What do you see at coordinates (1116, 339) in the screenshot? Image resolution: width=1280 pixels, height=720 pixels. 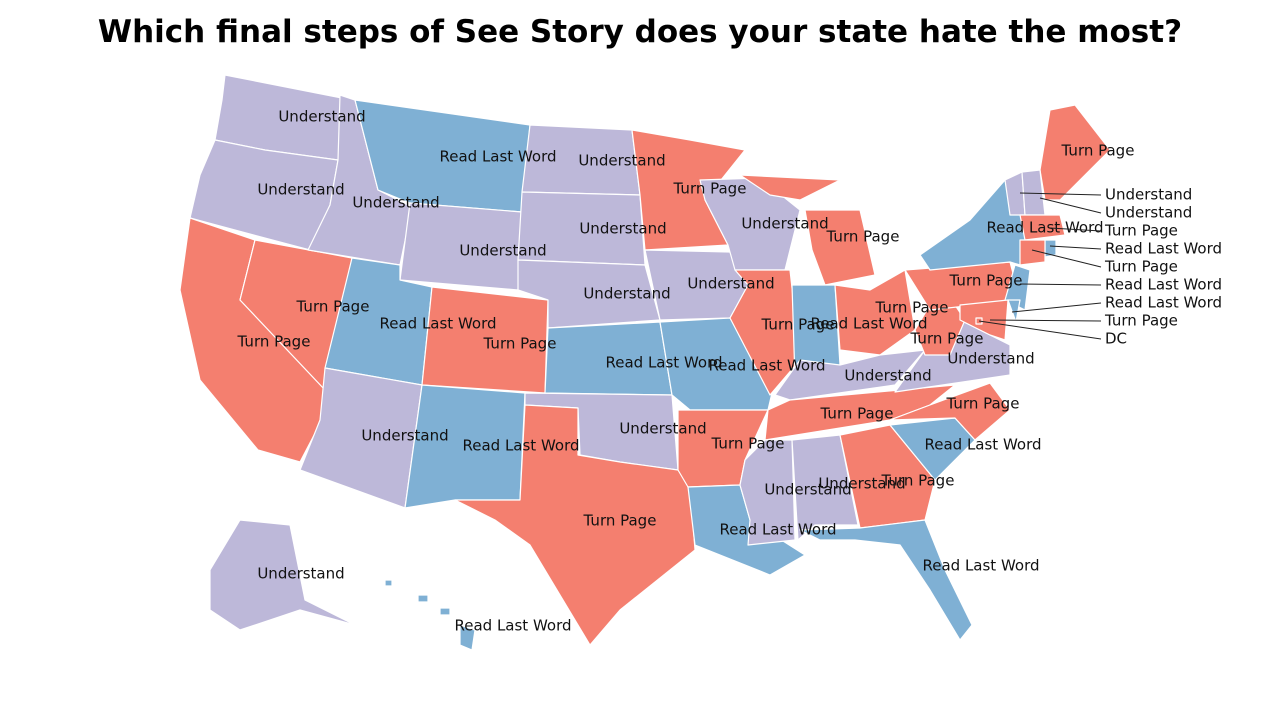 I see `callout-label: DC` at bounding box center [1116, 339].